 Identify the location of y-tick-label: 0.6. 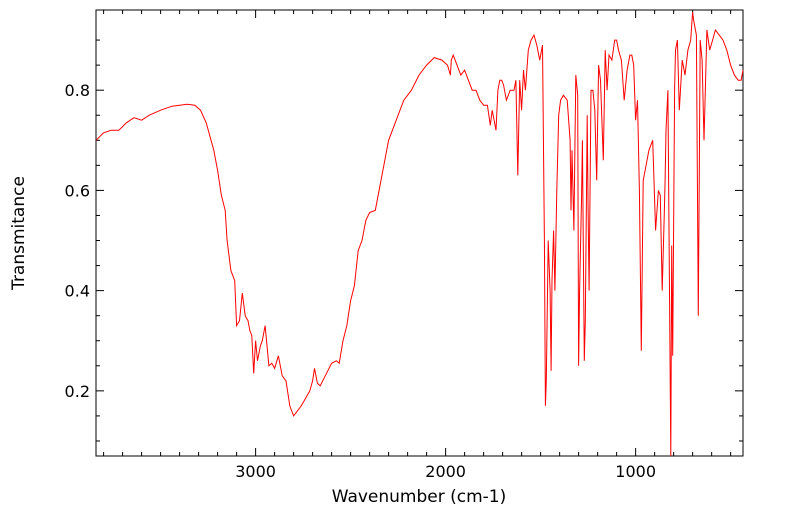
(77, 190).